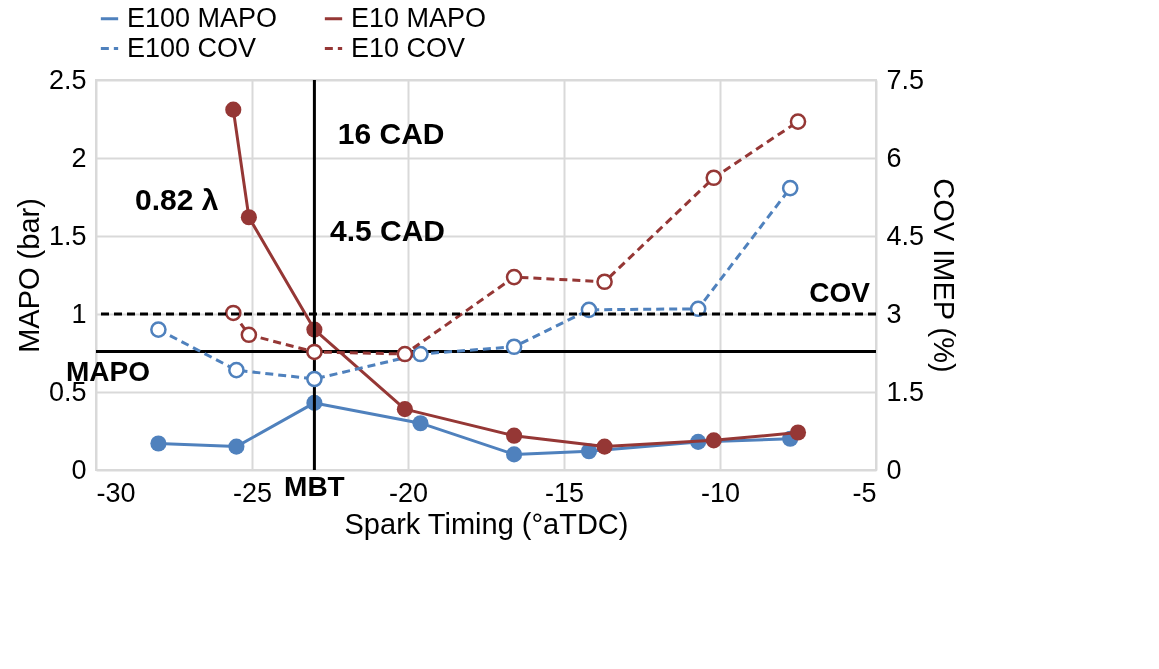 The image size is (1159, 669). I want to click on y-tick-label: 1, so click(79, 313).